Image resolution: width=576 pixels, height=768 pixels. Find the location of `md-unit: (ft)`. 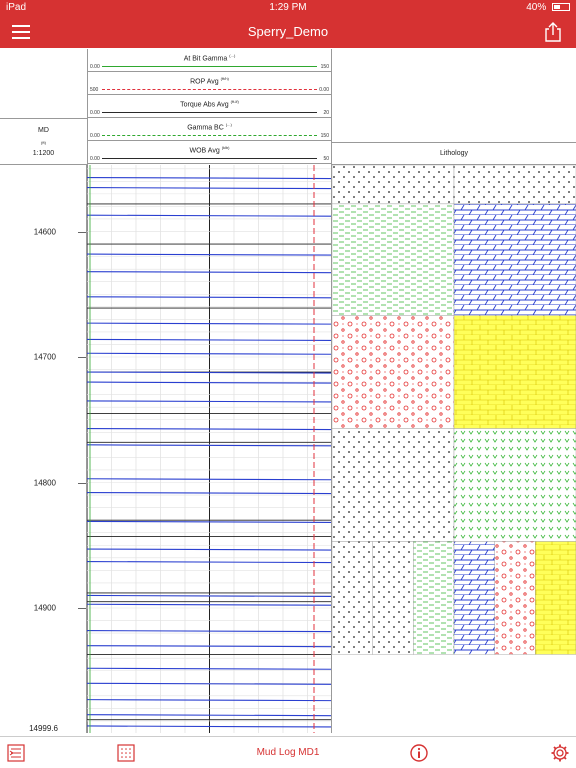

md-unit: (ft) is located at coordinates (43, 142).